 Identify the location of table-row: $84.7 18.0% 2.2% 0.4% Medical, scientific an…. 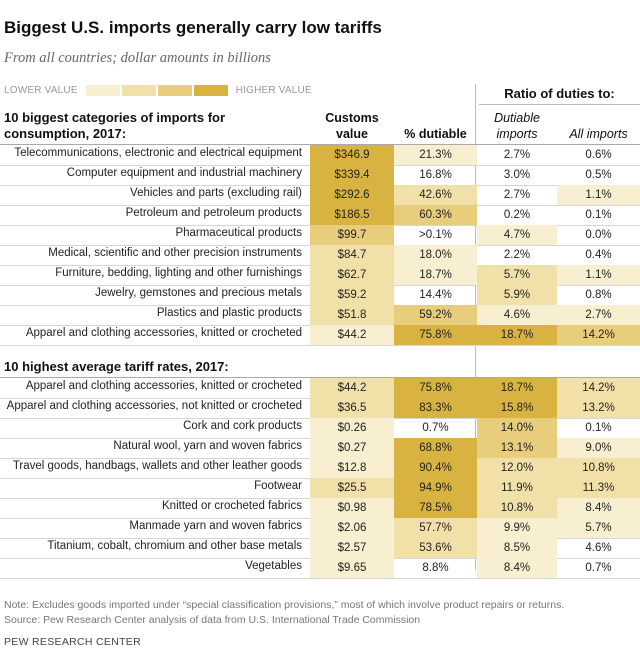
(320, 255).